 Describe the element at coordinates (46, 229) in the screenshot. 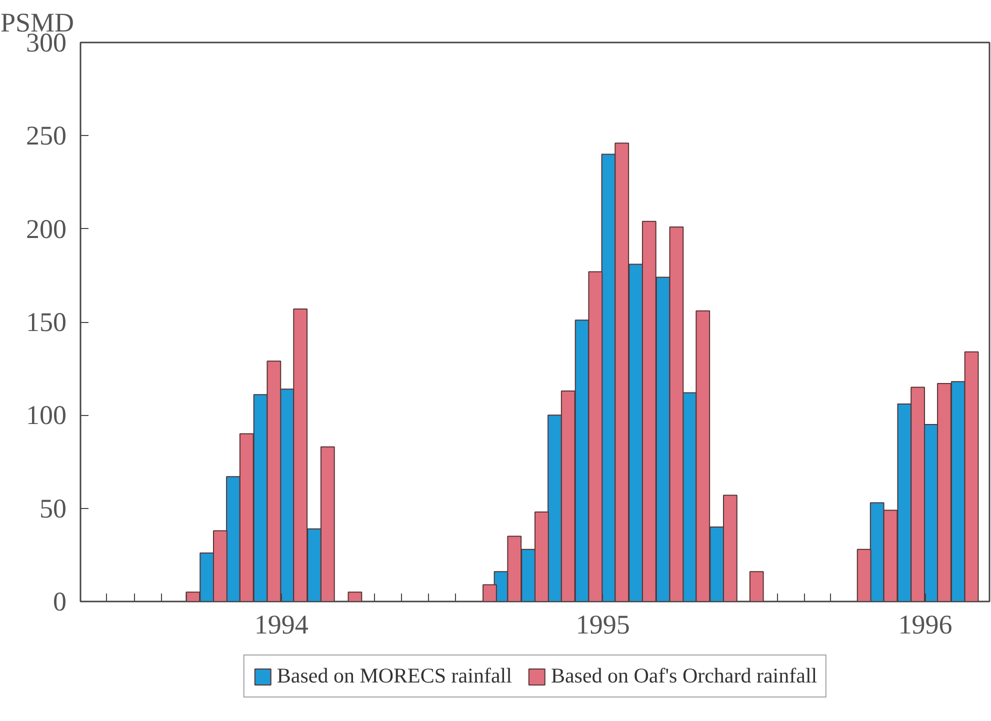

I see `y-tick-label: 200` at that location.